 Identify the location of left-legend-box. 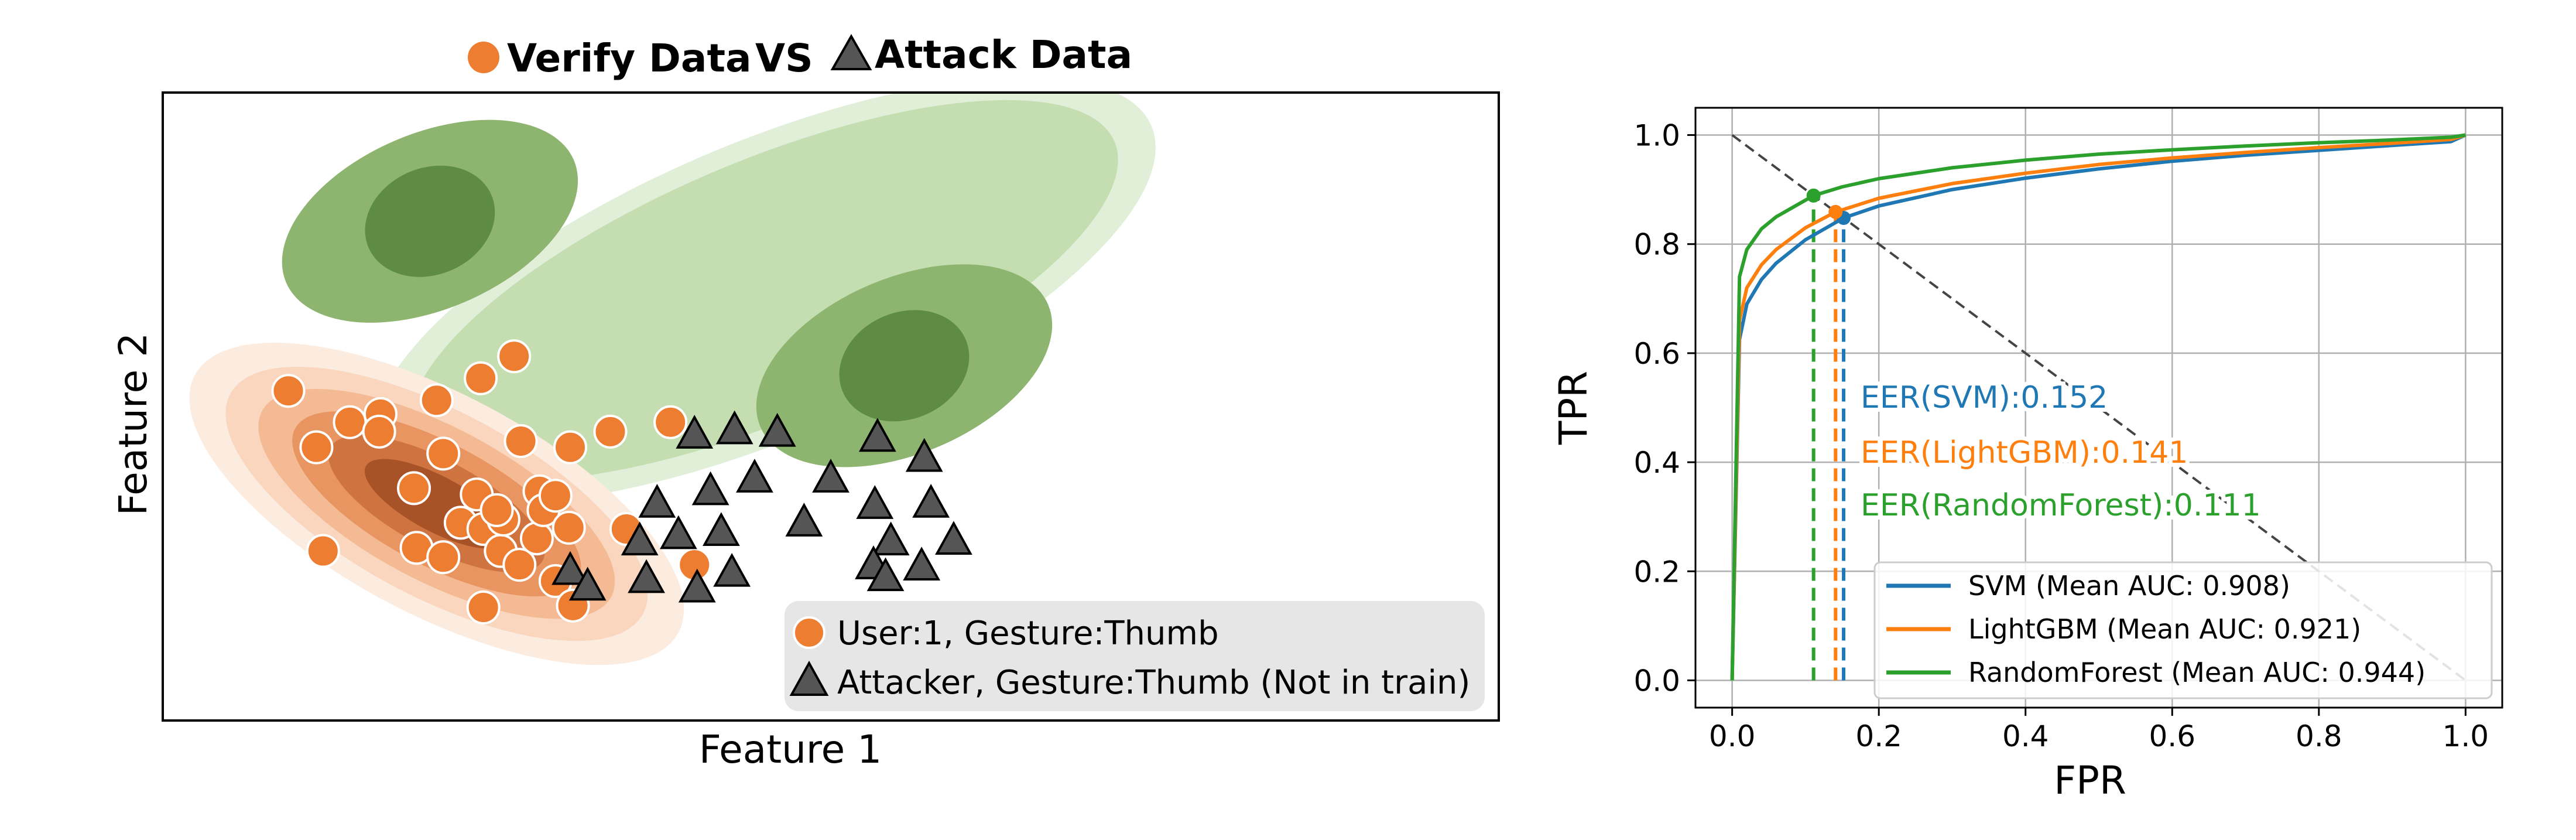
(1135, 656).